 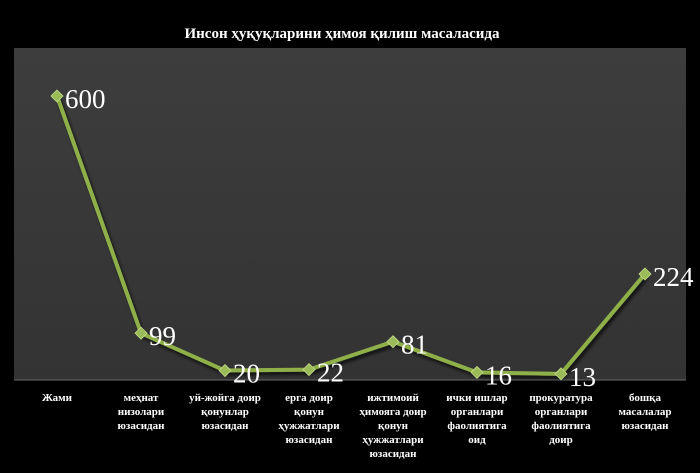 I want to click on chart-title: Инсон ҳуқуқларини ҳимоя қилиш масаласида, so click(x=342, y=34).